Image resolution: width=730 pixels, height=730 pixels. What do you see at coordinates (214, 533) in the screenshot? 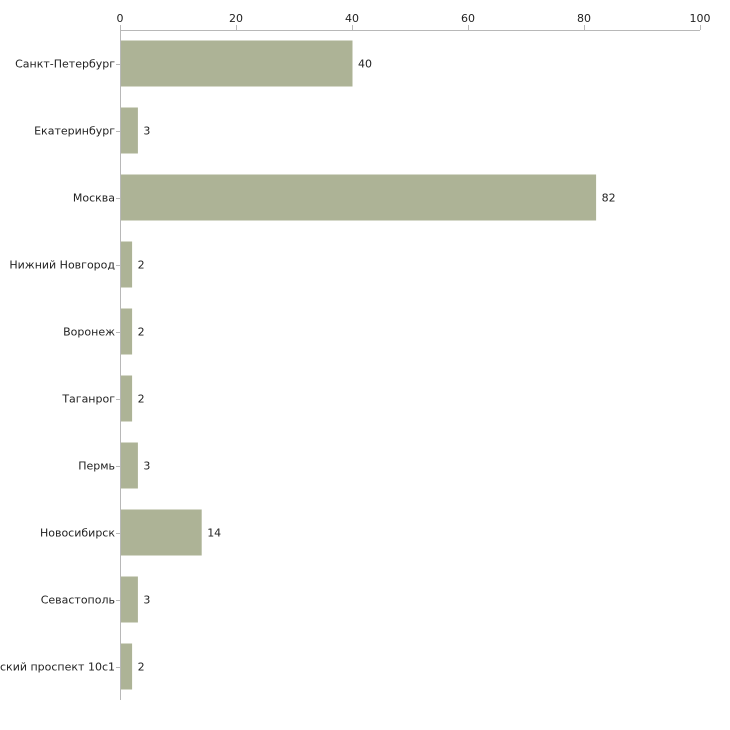
I see `data-label: 14` at bounding box center [214, 533].